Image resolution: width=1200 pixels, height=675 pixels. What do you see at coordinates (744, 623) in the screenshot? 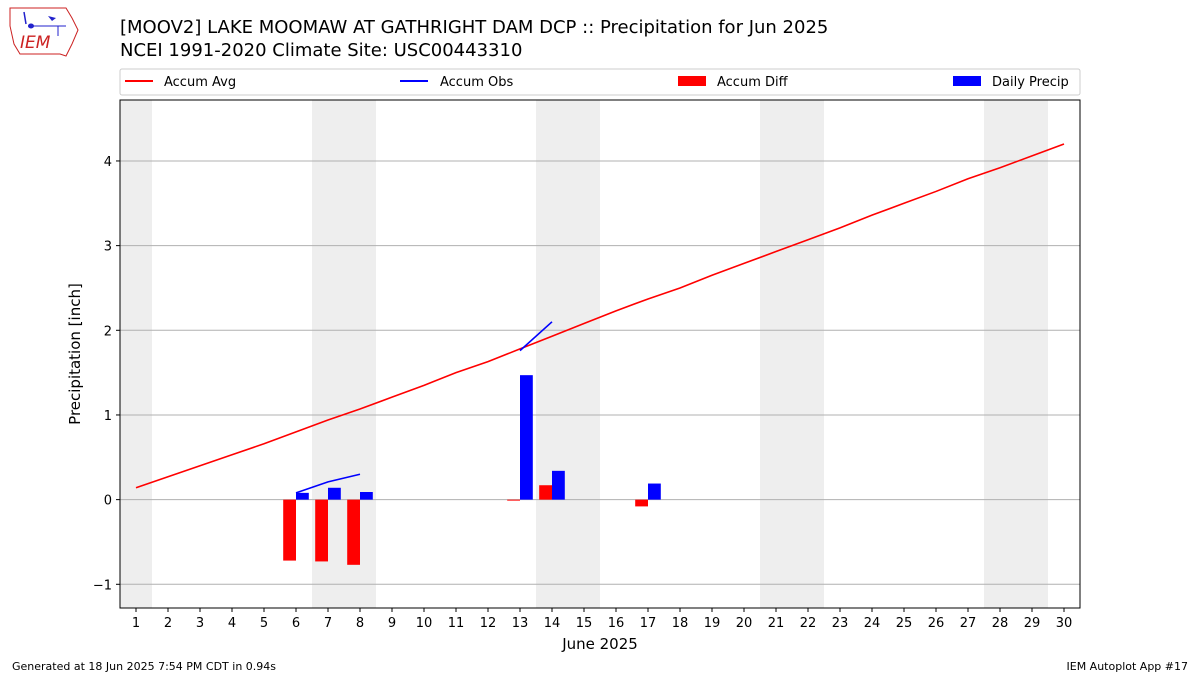
I see `x-tick-label: 20` at bounding box center [744, 623].